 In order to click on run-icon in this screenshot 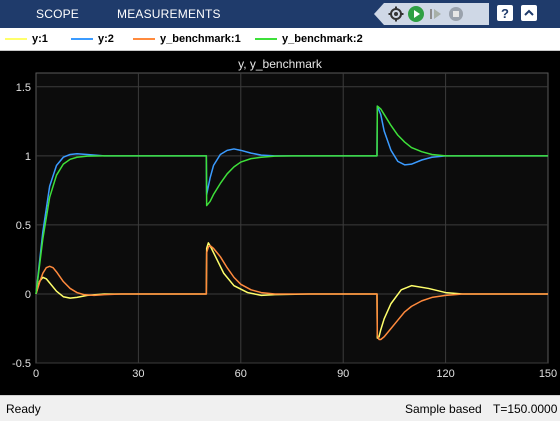, I will do `click(416, 14)`.